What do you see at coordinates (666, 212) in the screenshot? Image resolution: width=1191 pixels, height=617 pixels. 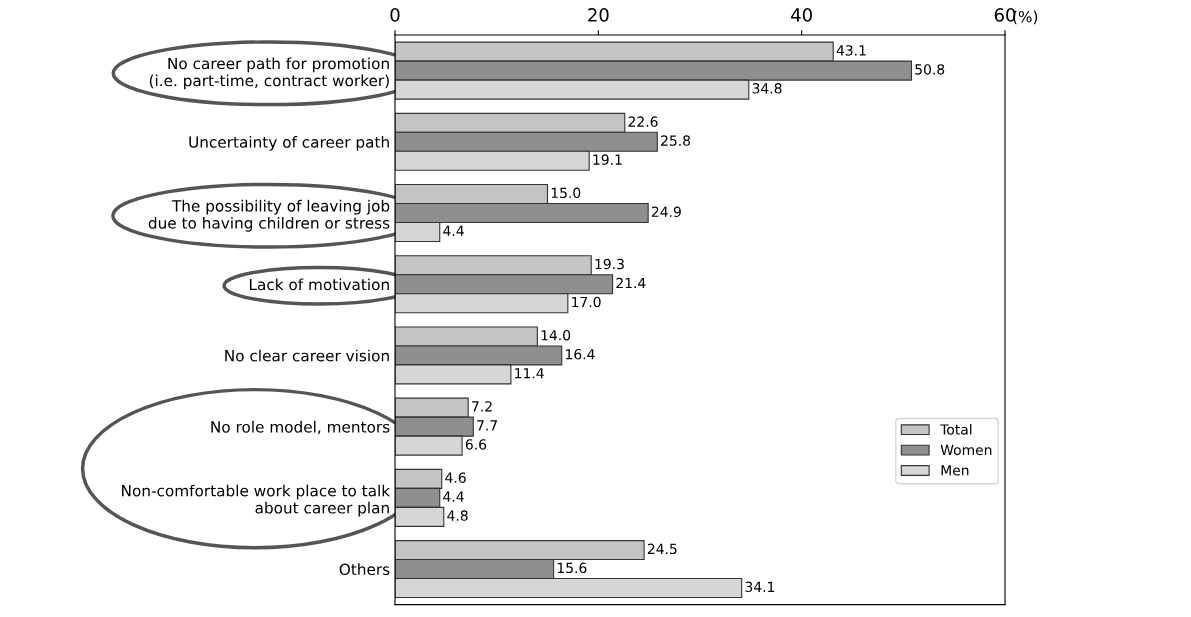 I see `data-label: 24.9` at bounding box center [666, 212].